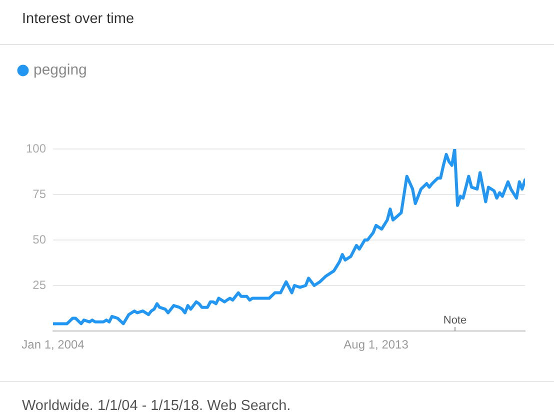 Image resolution: width=554 pixels, height=418 pixels. What do you see at coordinates (455, 320) in the screenshot?
I see `annotation: Note` at bounding box center [455, 320].